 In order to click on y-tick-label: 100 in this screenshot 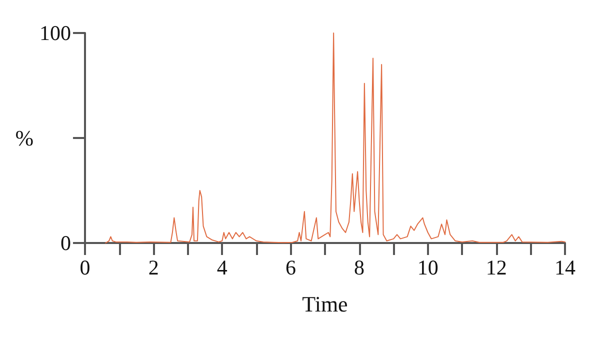, I will do `click(55, 33)`.